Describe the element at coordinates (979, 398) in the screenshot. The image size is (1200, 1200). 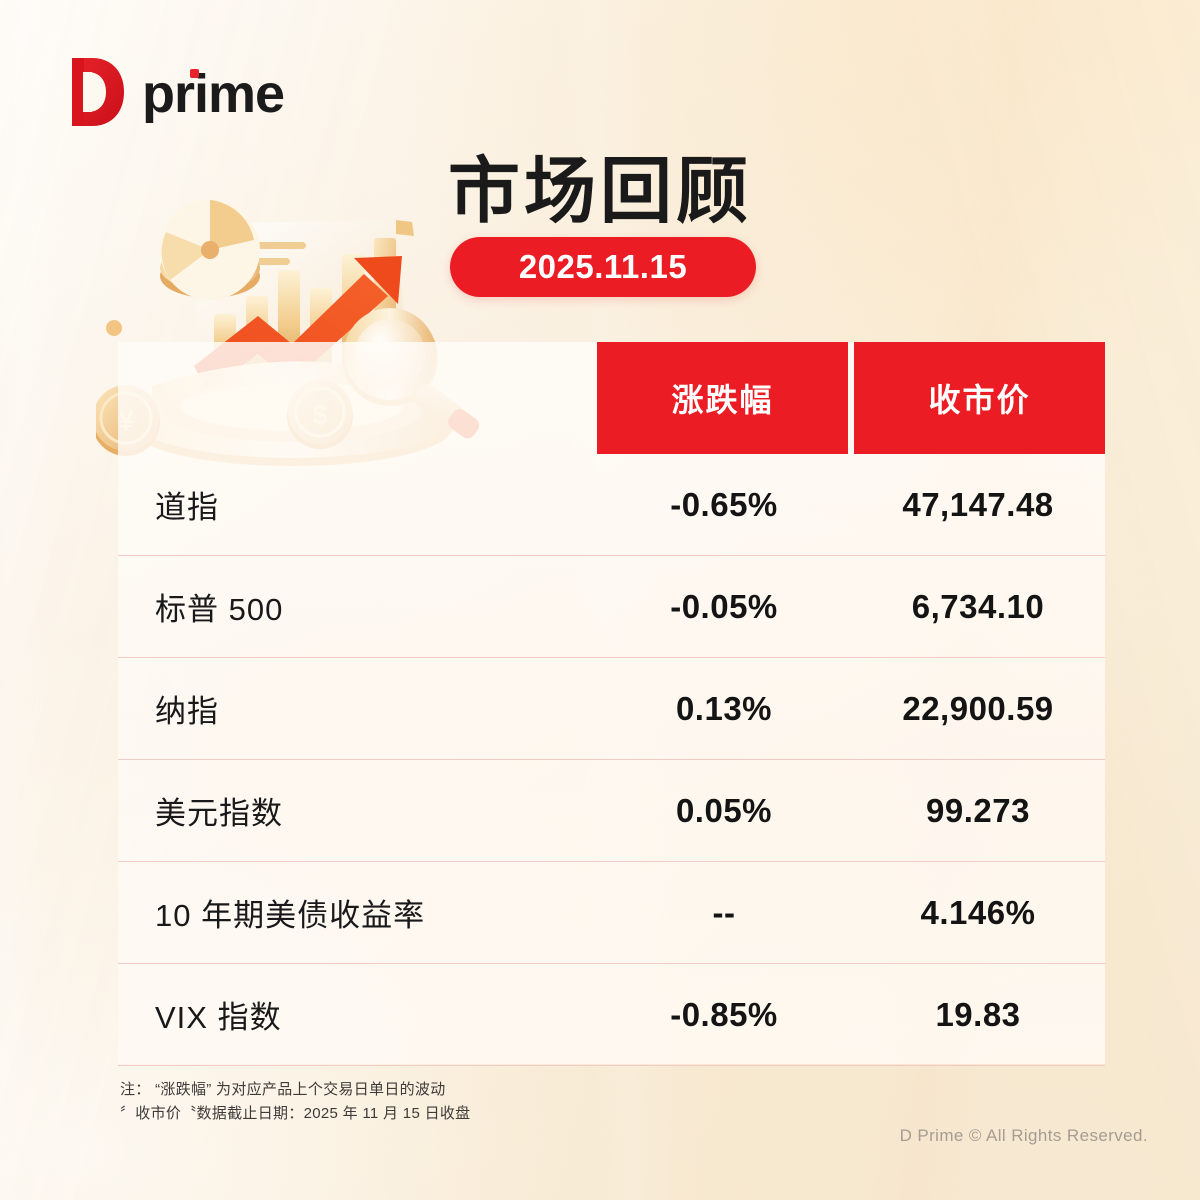
I see `column-header-close: 收市价` at that location.